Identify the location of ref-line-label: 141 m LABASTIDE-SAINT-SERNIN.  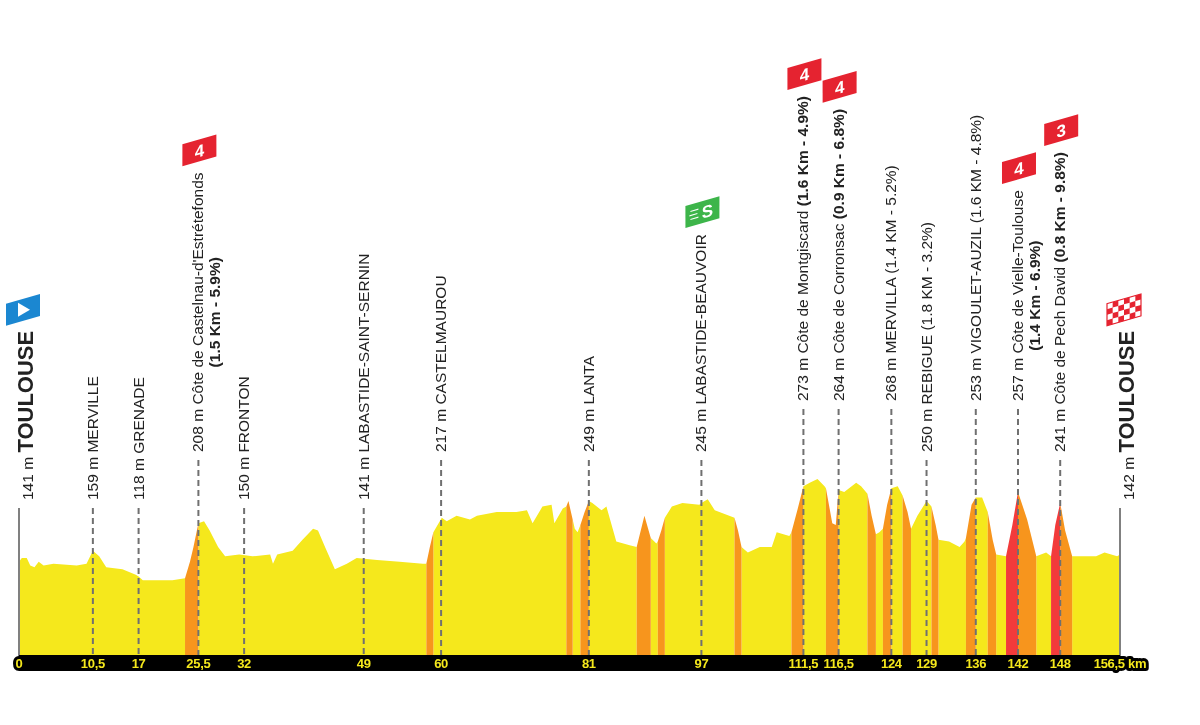
(363, 376).